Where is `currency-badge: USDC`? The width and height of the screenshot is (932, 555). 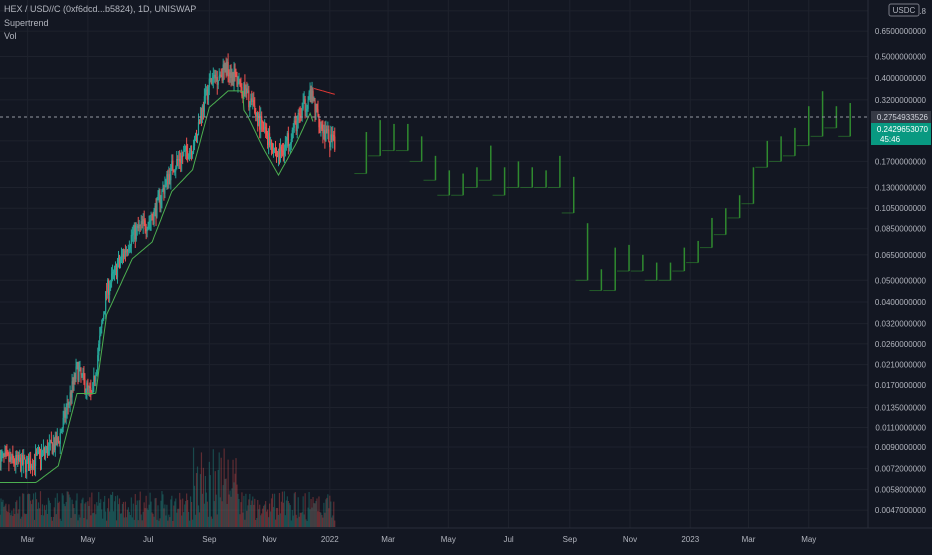
currency-badge: USDC is located at coordinates (904, 10).